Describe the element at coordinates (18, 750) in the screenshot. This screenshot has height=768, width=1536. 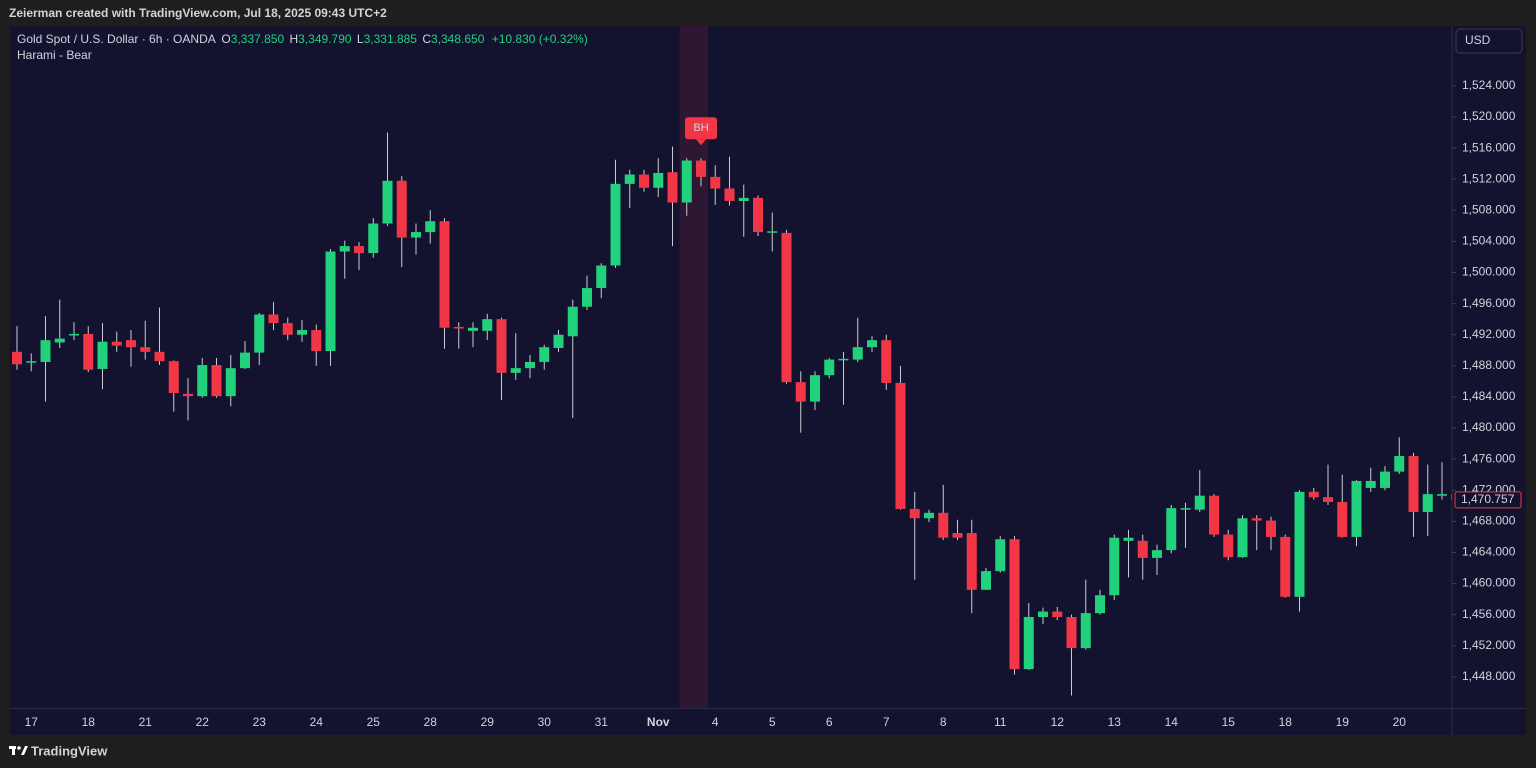
I see `brand-logo` at that location.